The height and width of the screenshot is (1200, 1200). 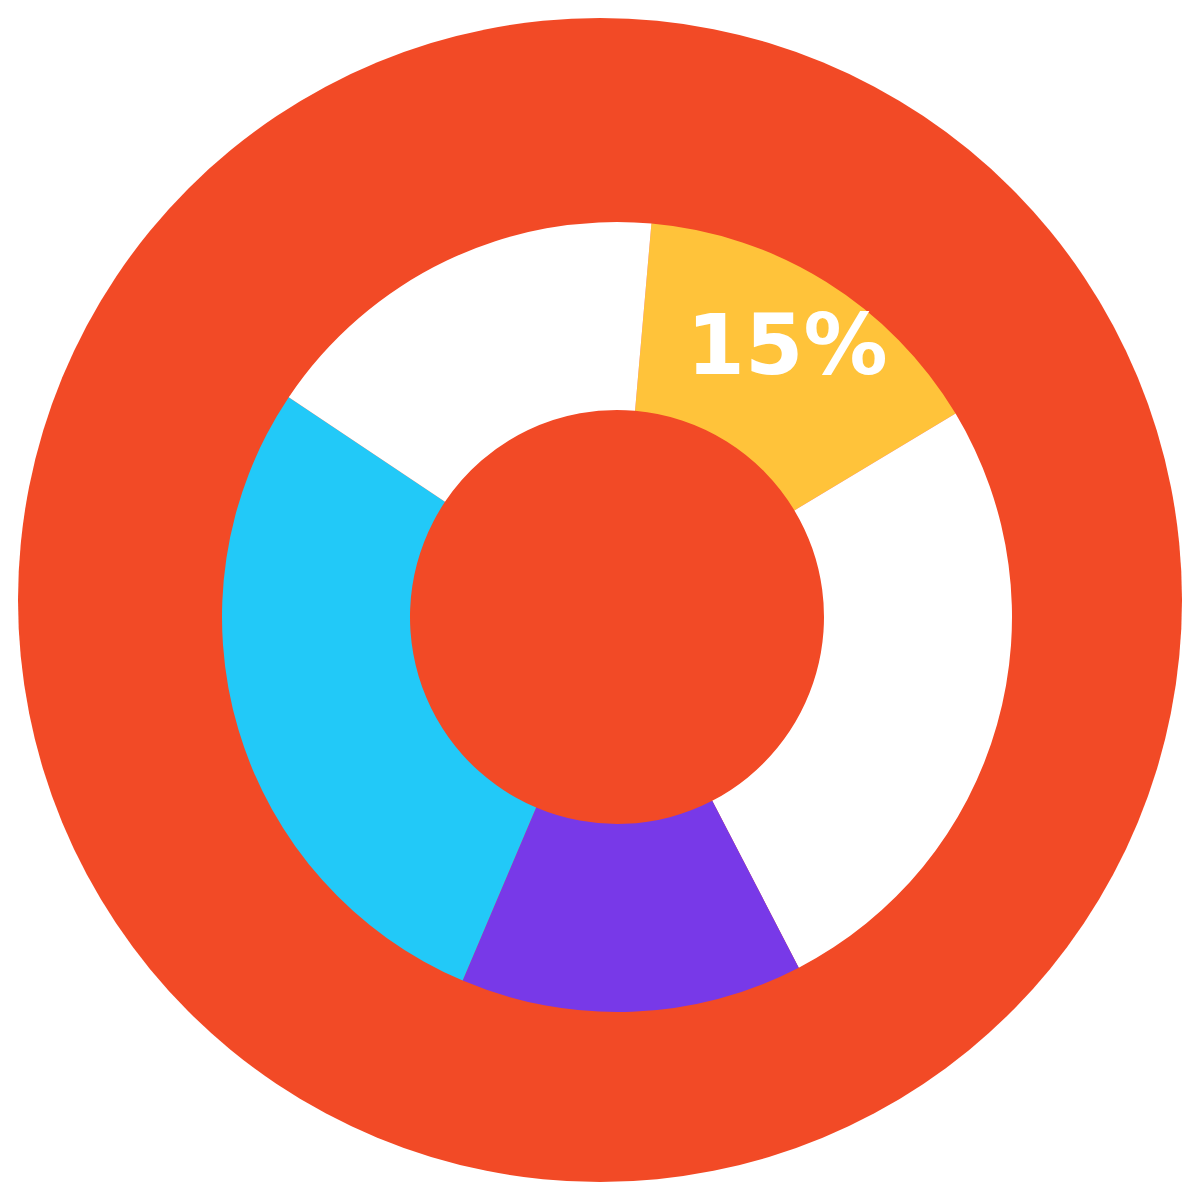 I want to click on data-label: 15%, so click(x=787, y=344).